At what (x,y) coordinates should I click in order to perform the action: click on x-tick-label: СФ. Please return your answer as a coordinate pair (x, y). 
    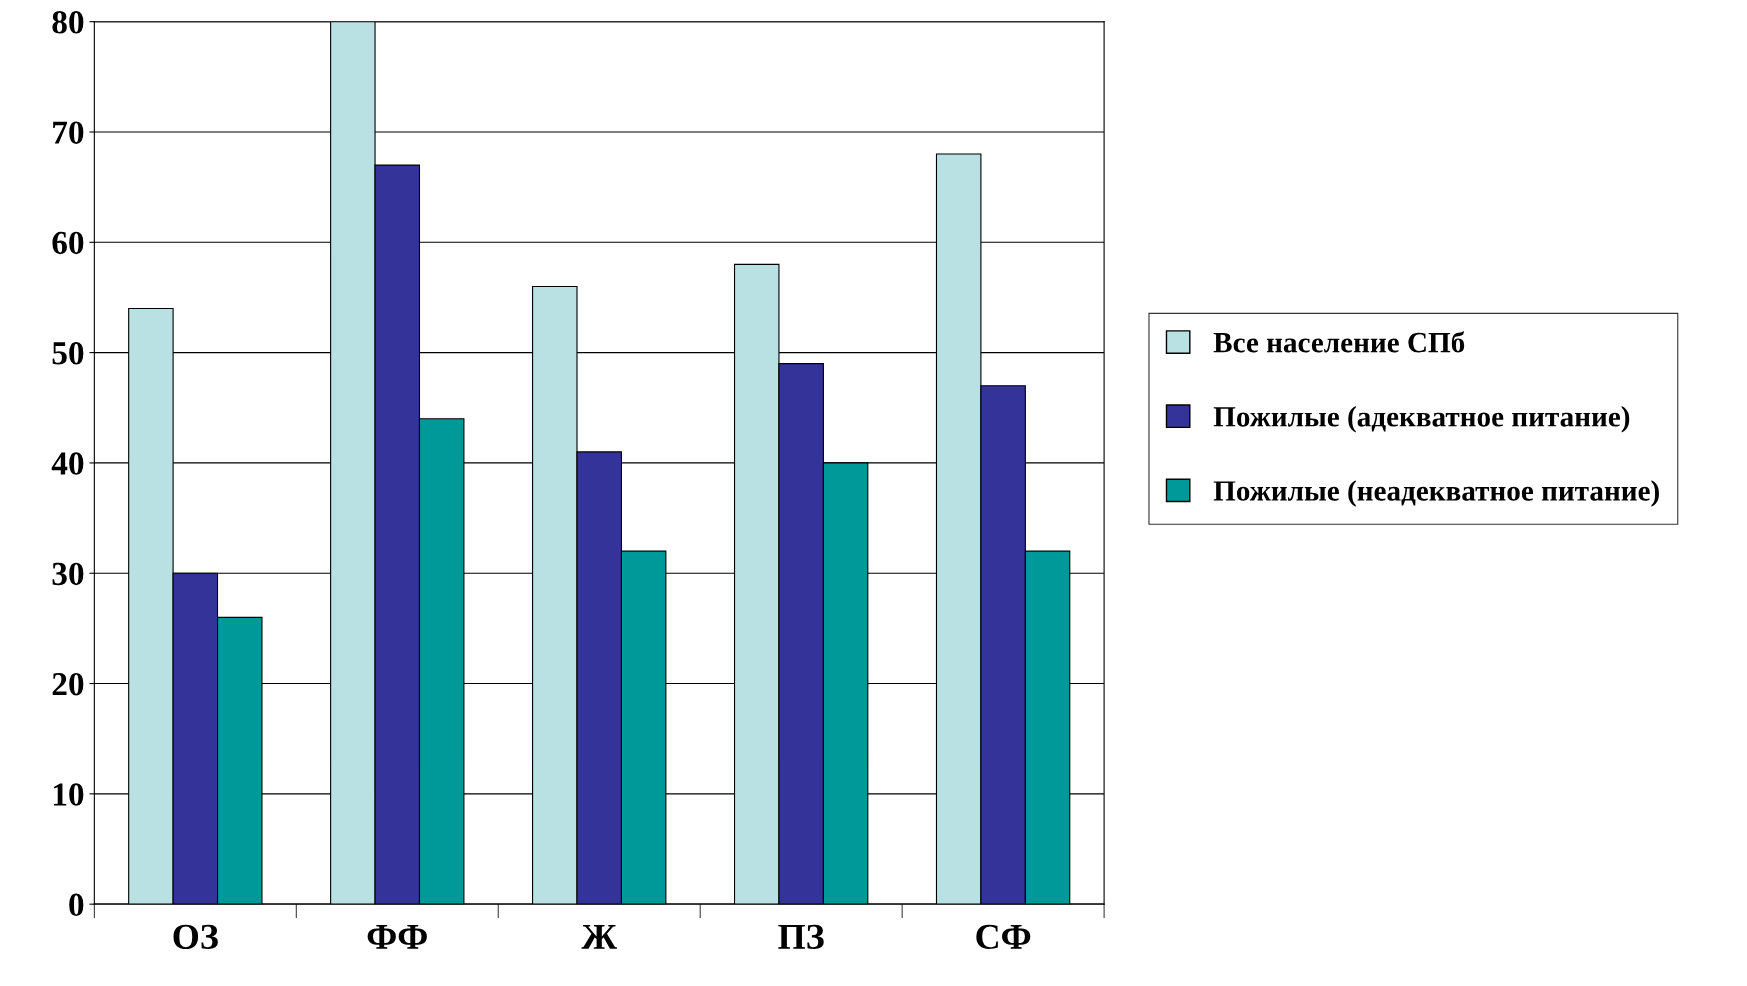
    Looking at the image, I should click on (1003, 937).